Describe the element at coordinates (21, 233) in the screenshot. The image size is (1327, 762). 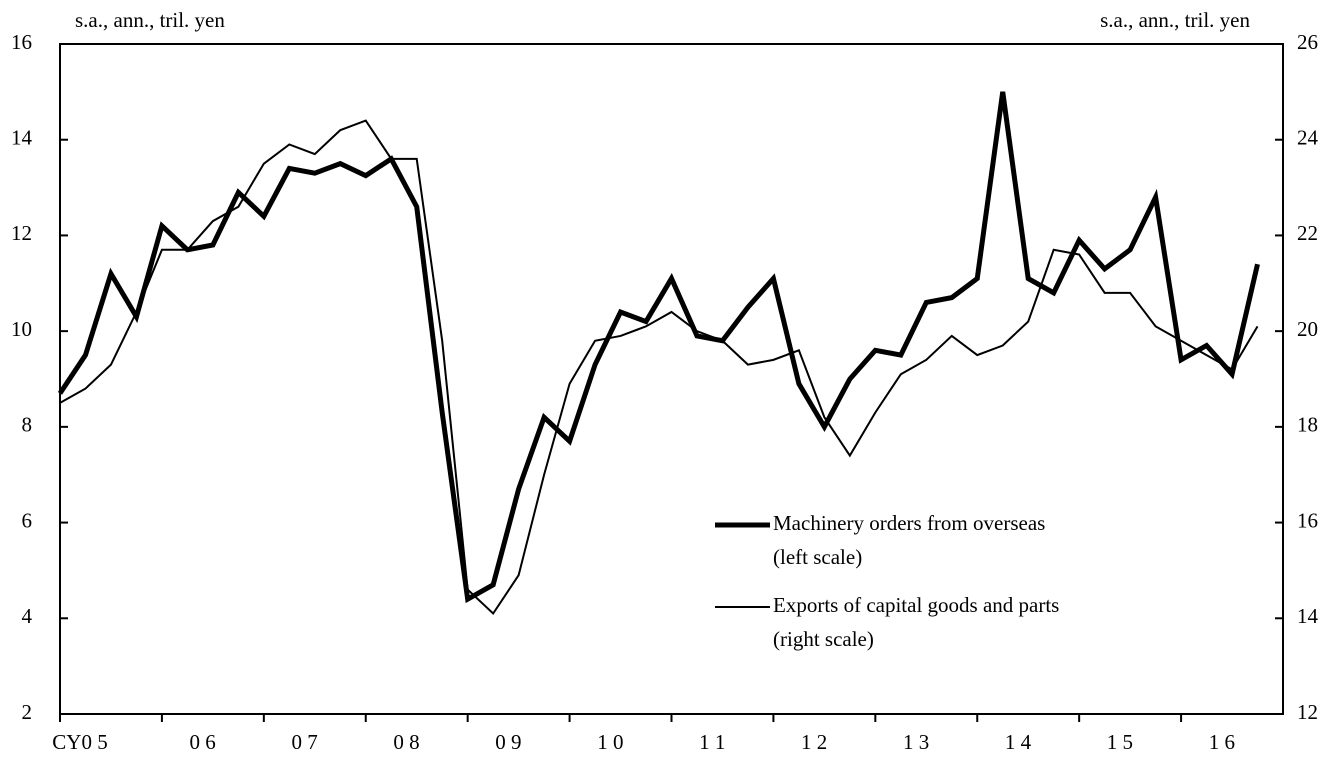
I see `y-tick-label: 12` at that location.